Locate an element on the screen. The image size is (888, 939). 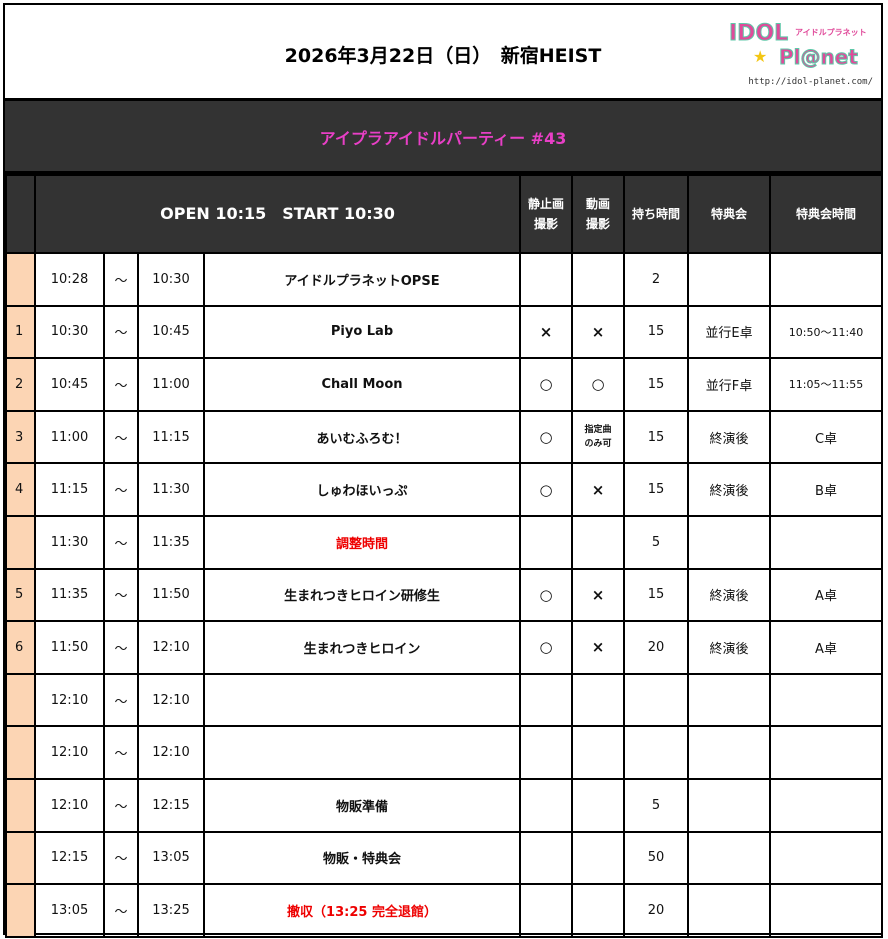
start-time: 10:28 is located at coordinates (69, 279).